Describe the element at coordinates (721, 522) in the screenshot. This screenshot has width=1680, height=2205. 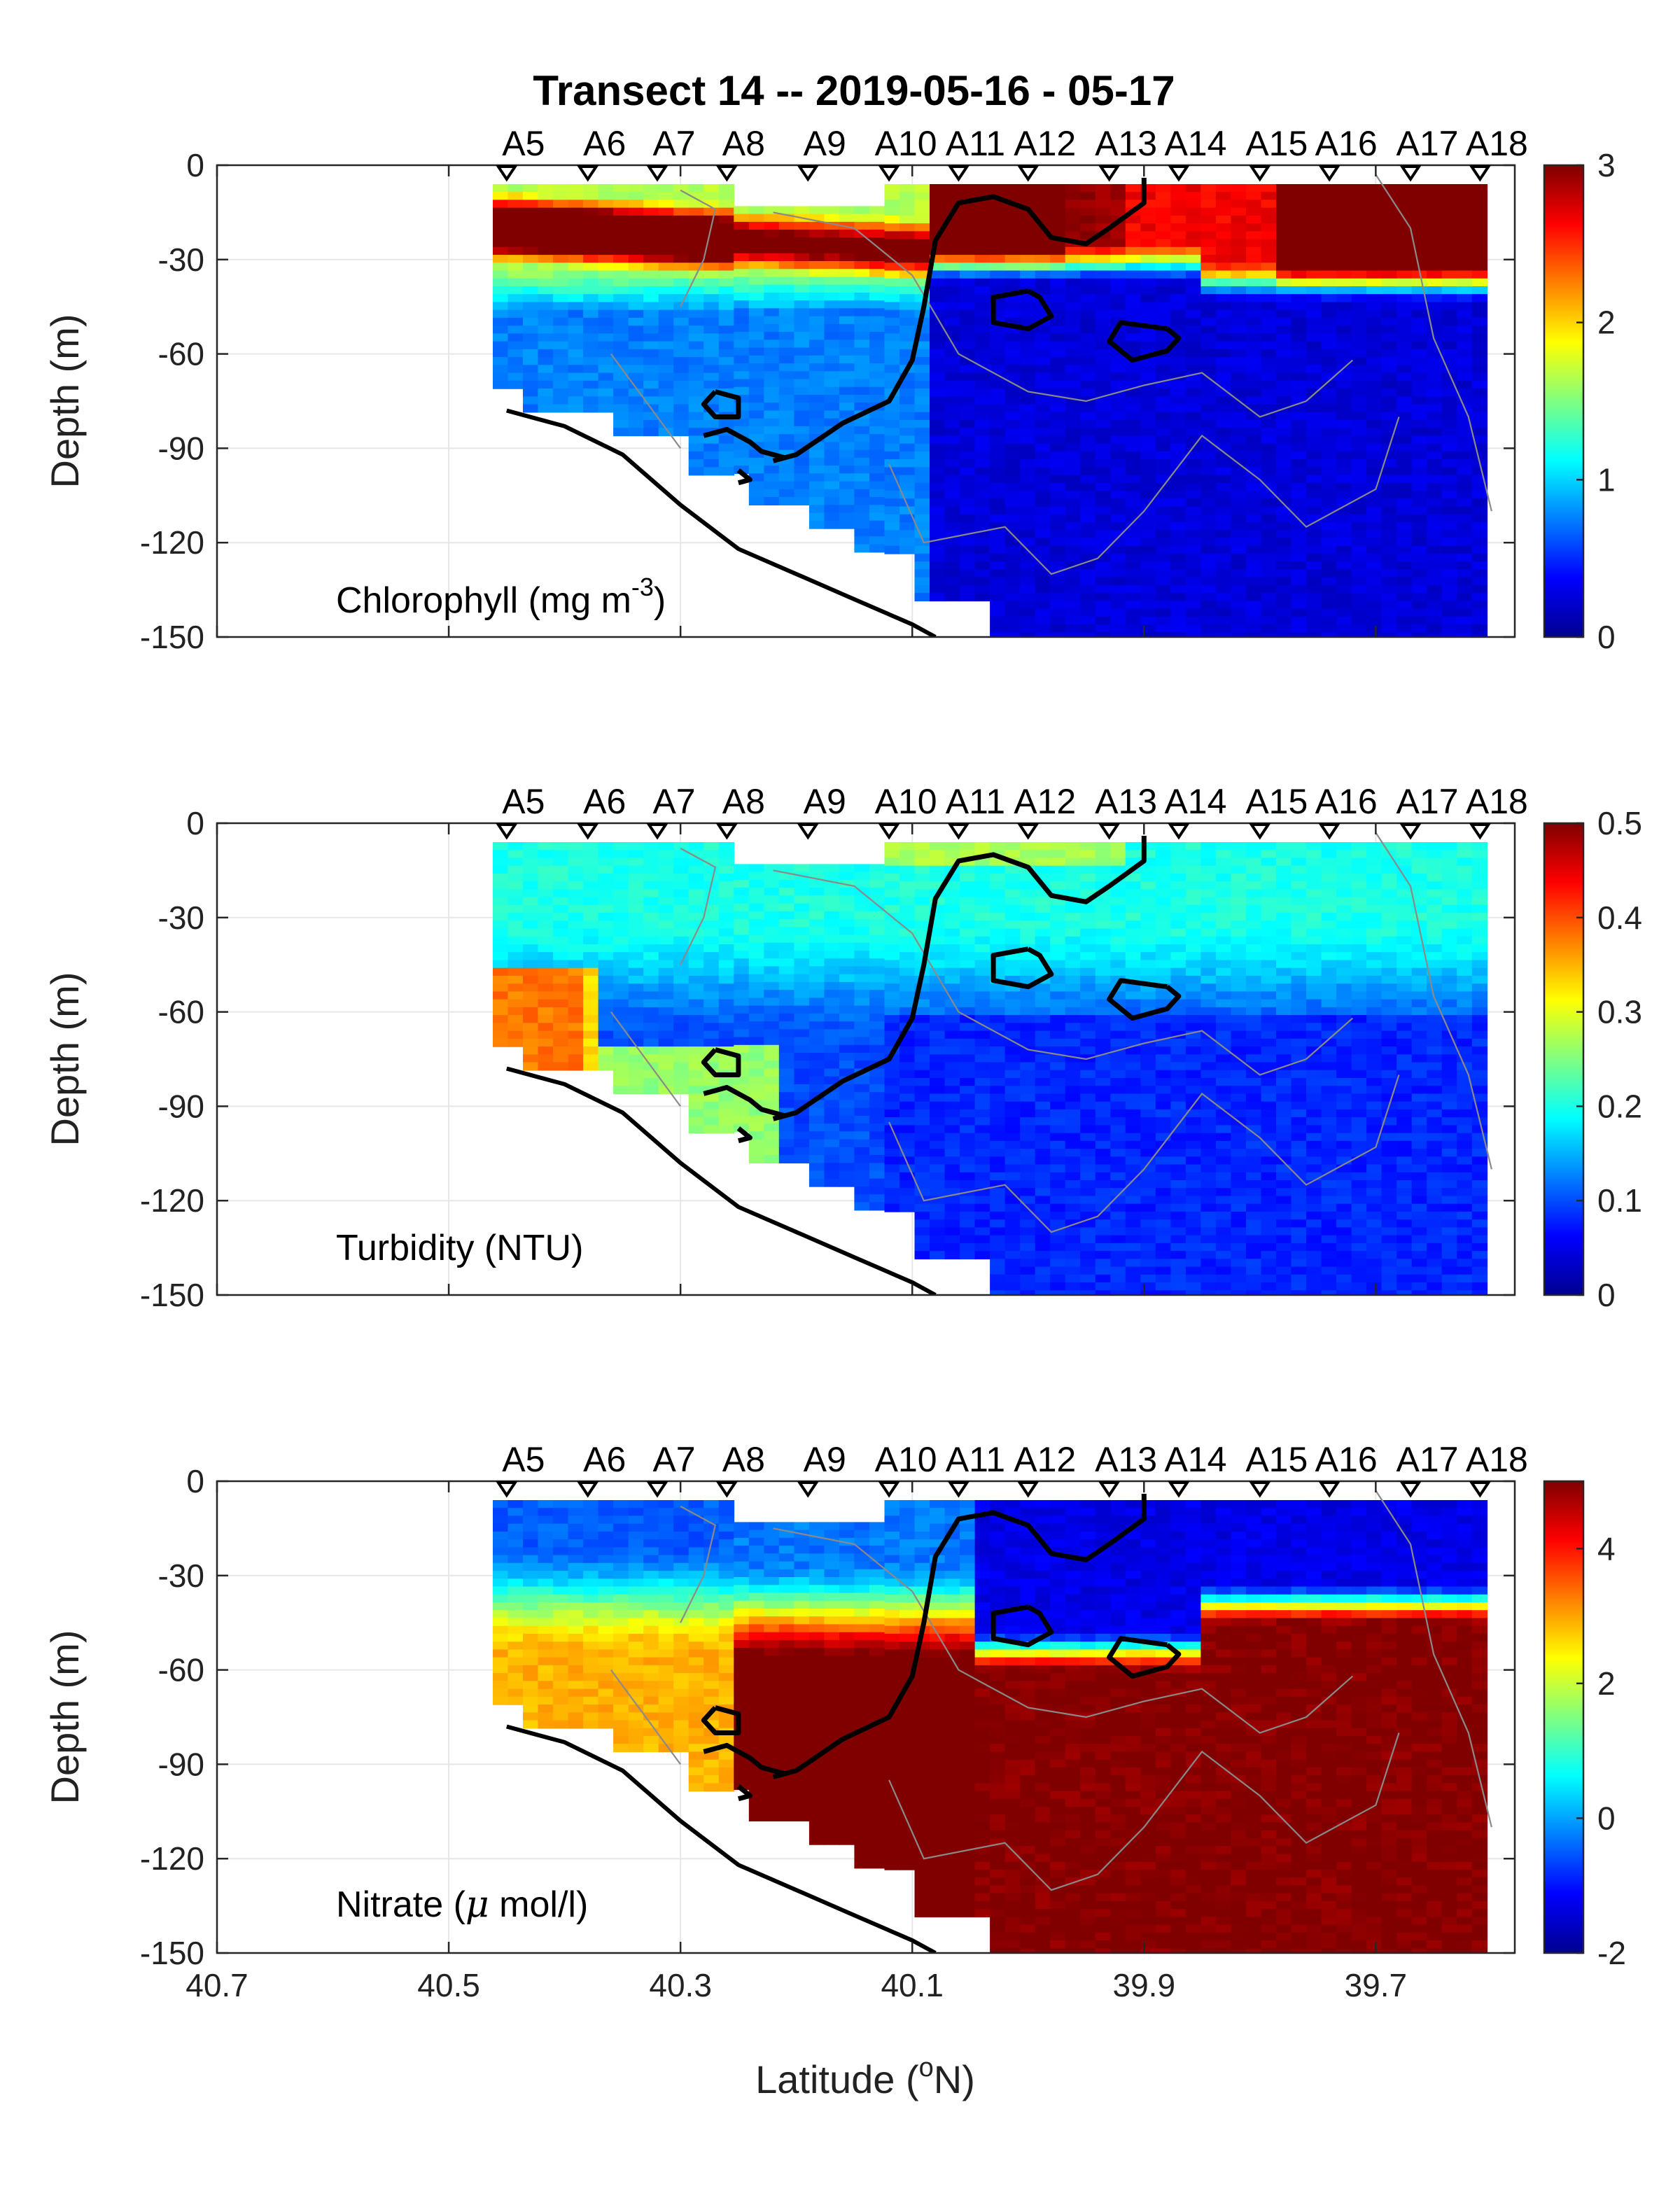
I see `bottom-depth-line` at that location.